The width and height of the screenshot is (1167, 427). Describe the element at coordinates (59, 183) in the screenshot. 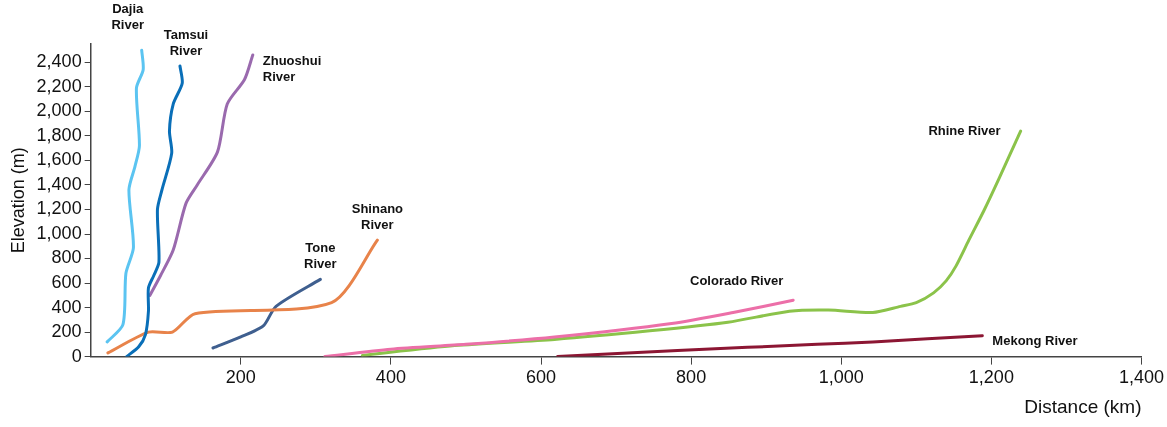

I see `y-tick-label: 1,400` at that location.